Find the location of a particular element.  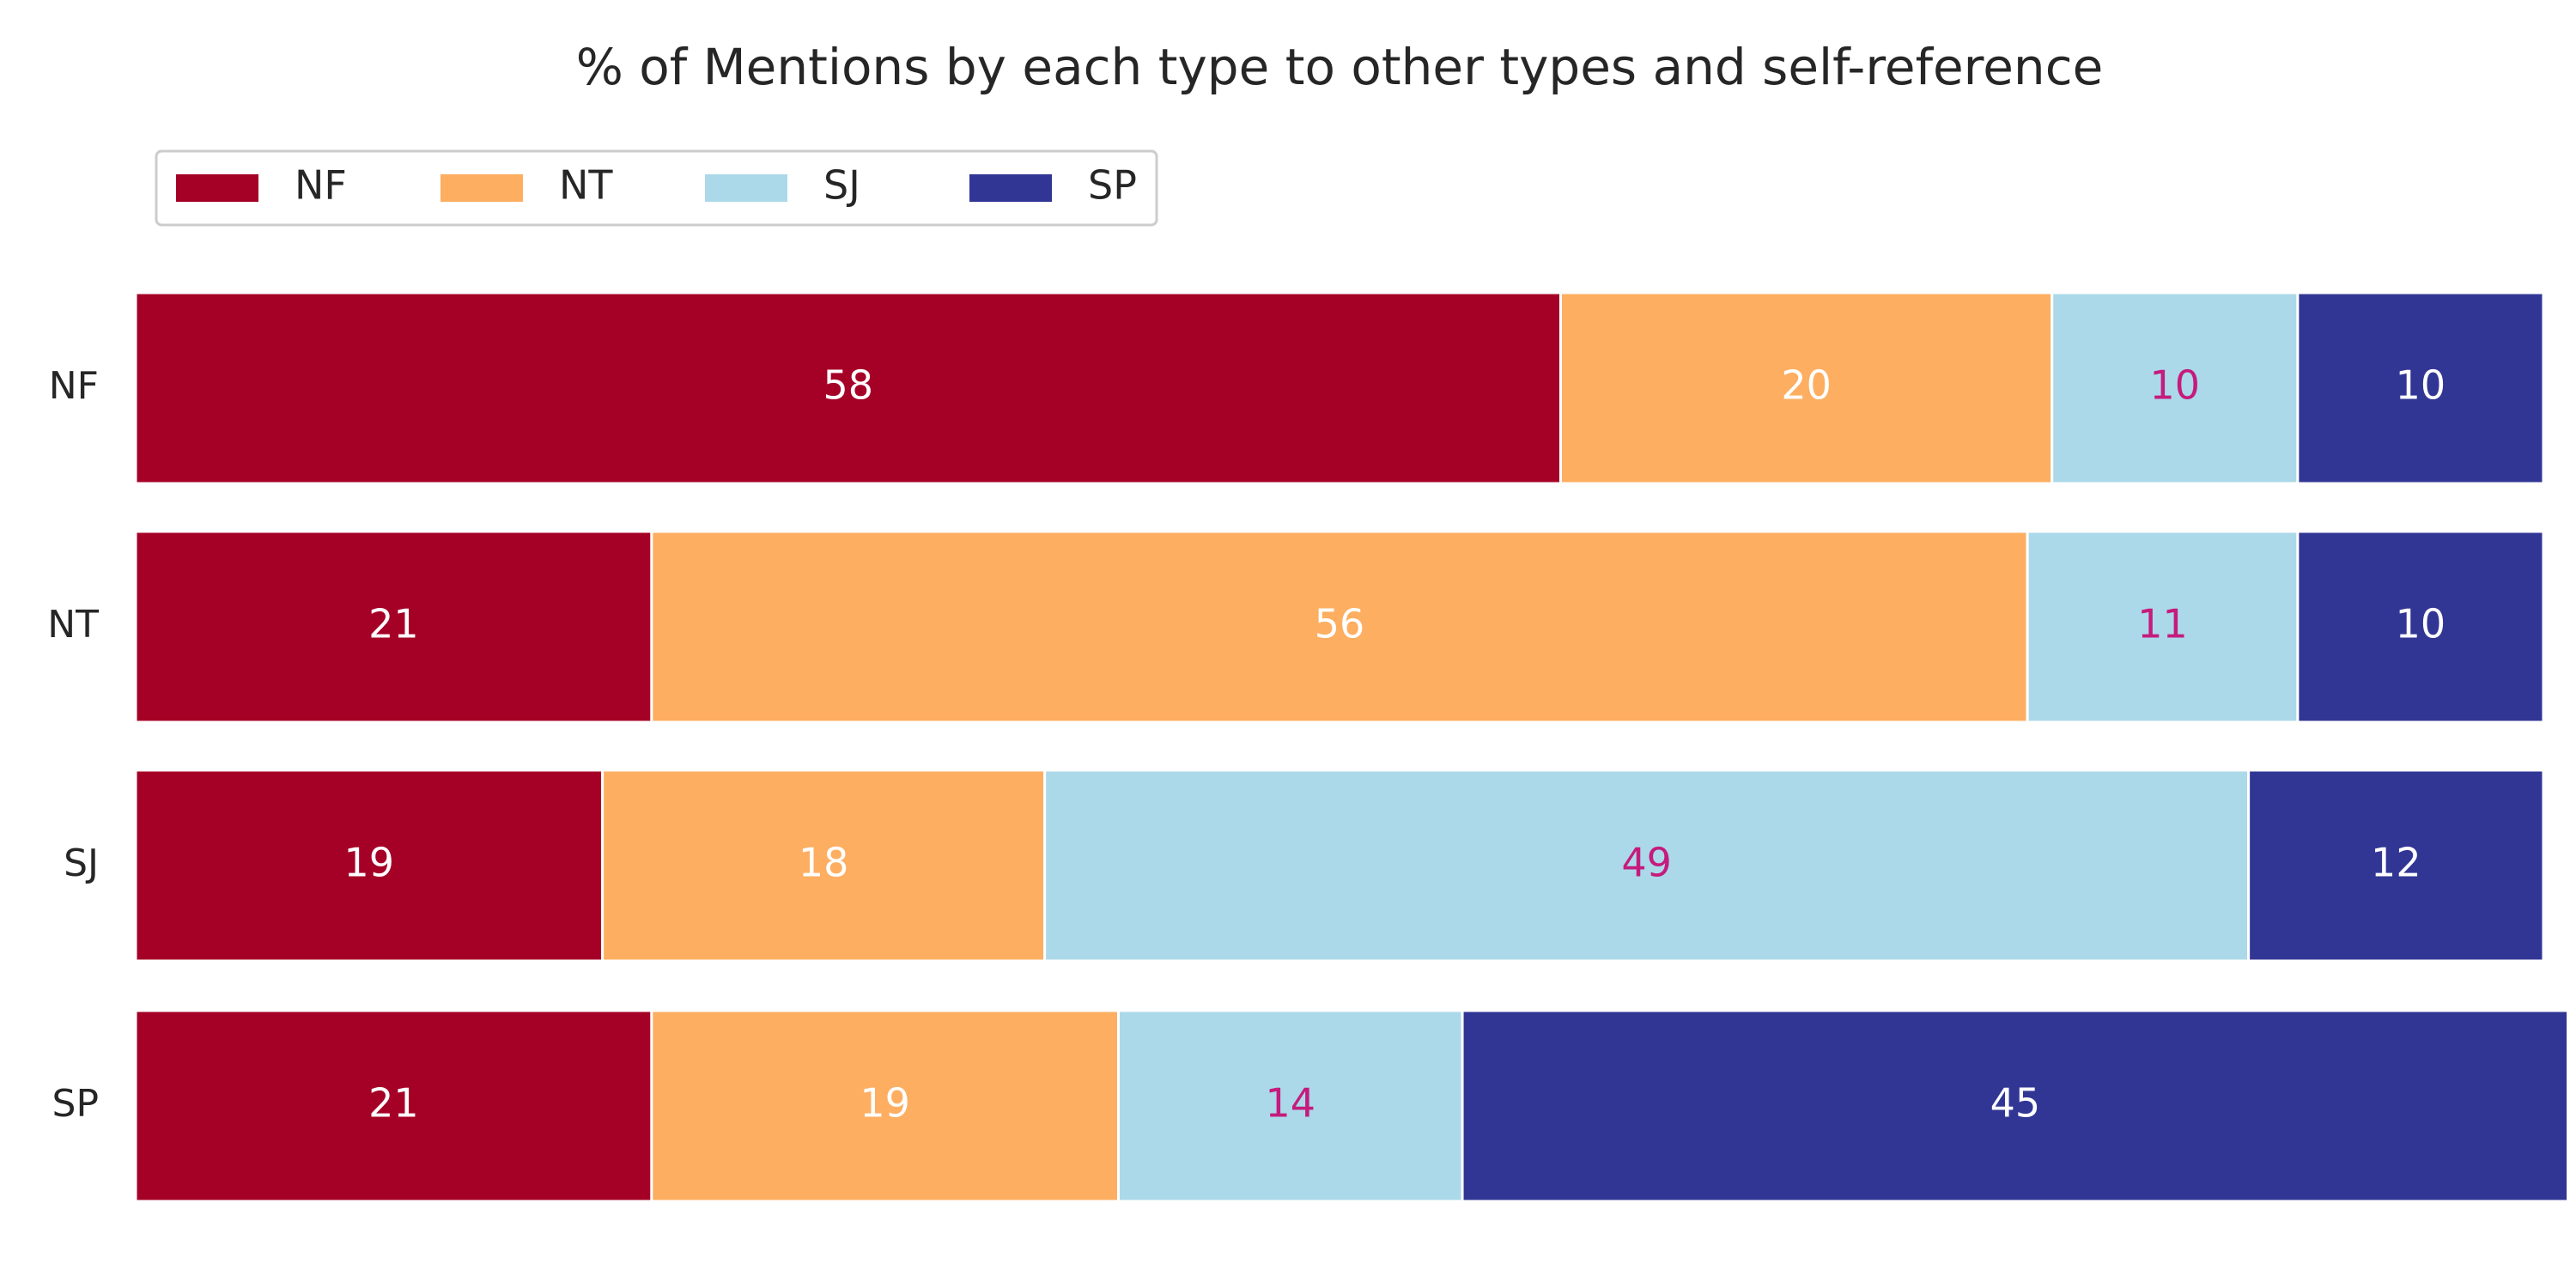

data-label-nf-nt: 20 is located at coordinates (1806, 386).